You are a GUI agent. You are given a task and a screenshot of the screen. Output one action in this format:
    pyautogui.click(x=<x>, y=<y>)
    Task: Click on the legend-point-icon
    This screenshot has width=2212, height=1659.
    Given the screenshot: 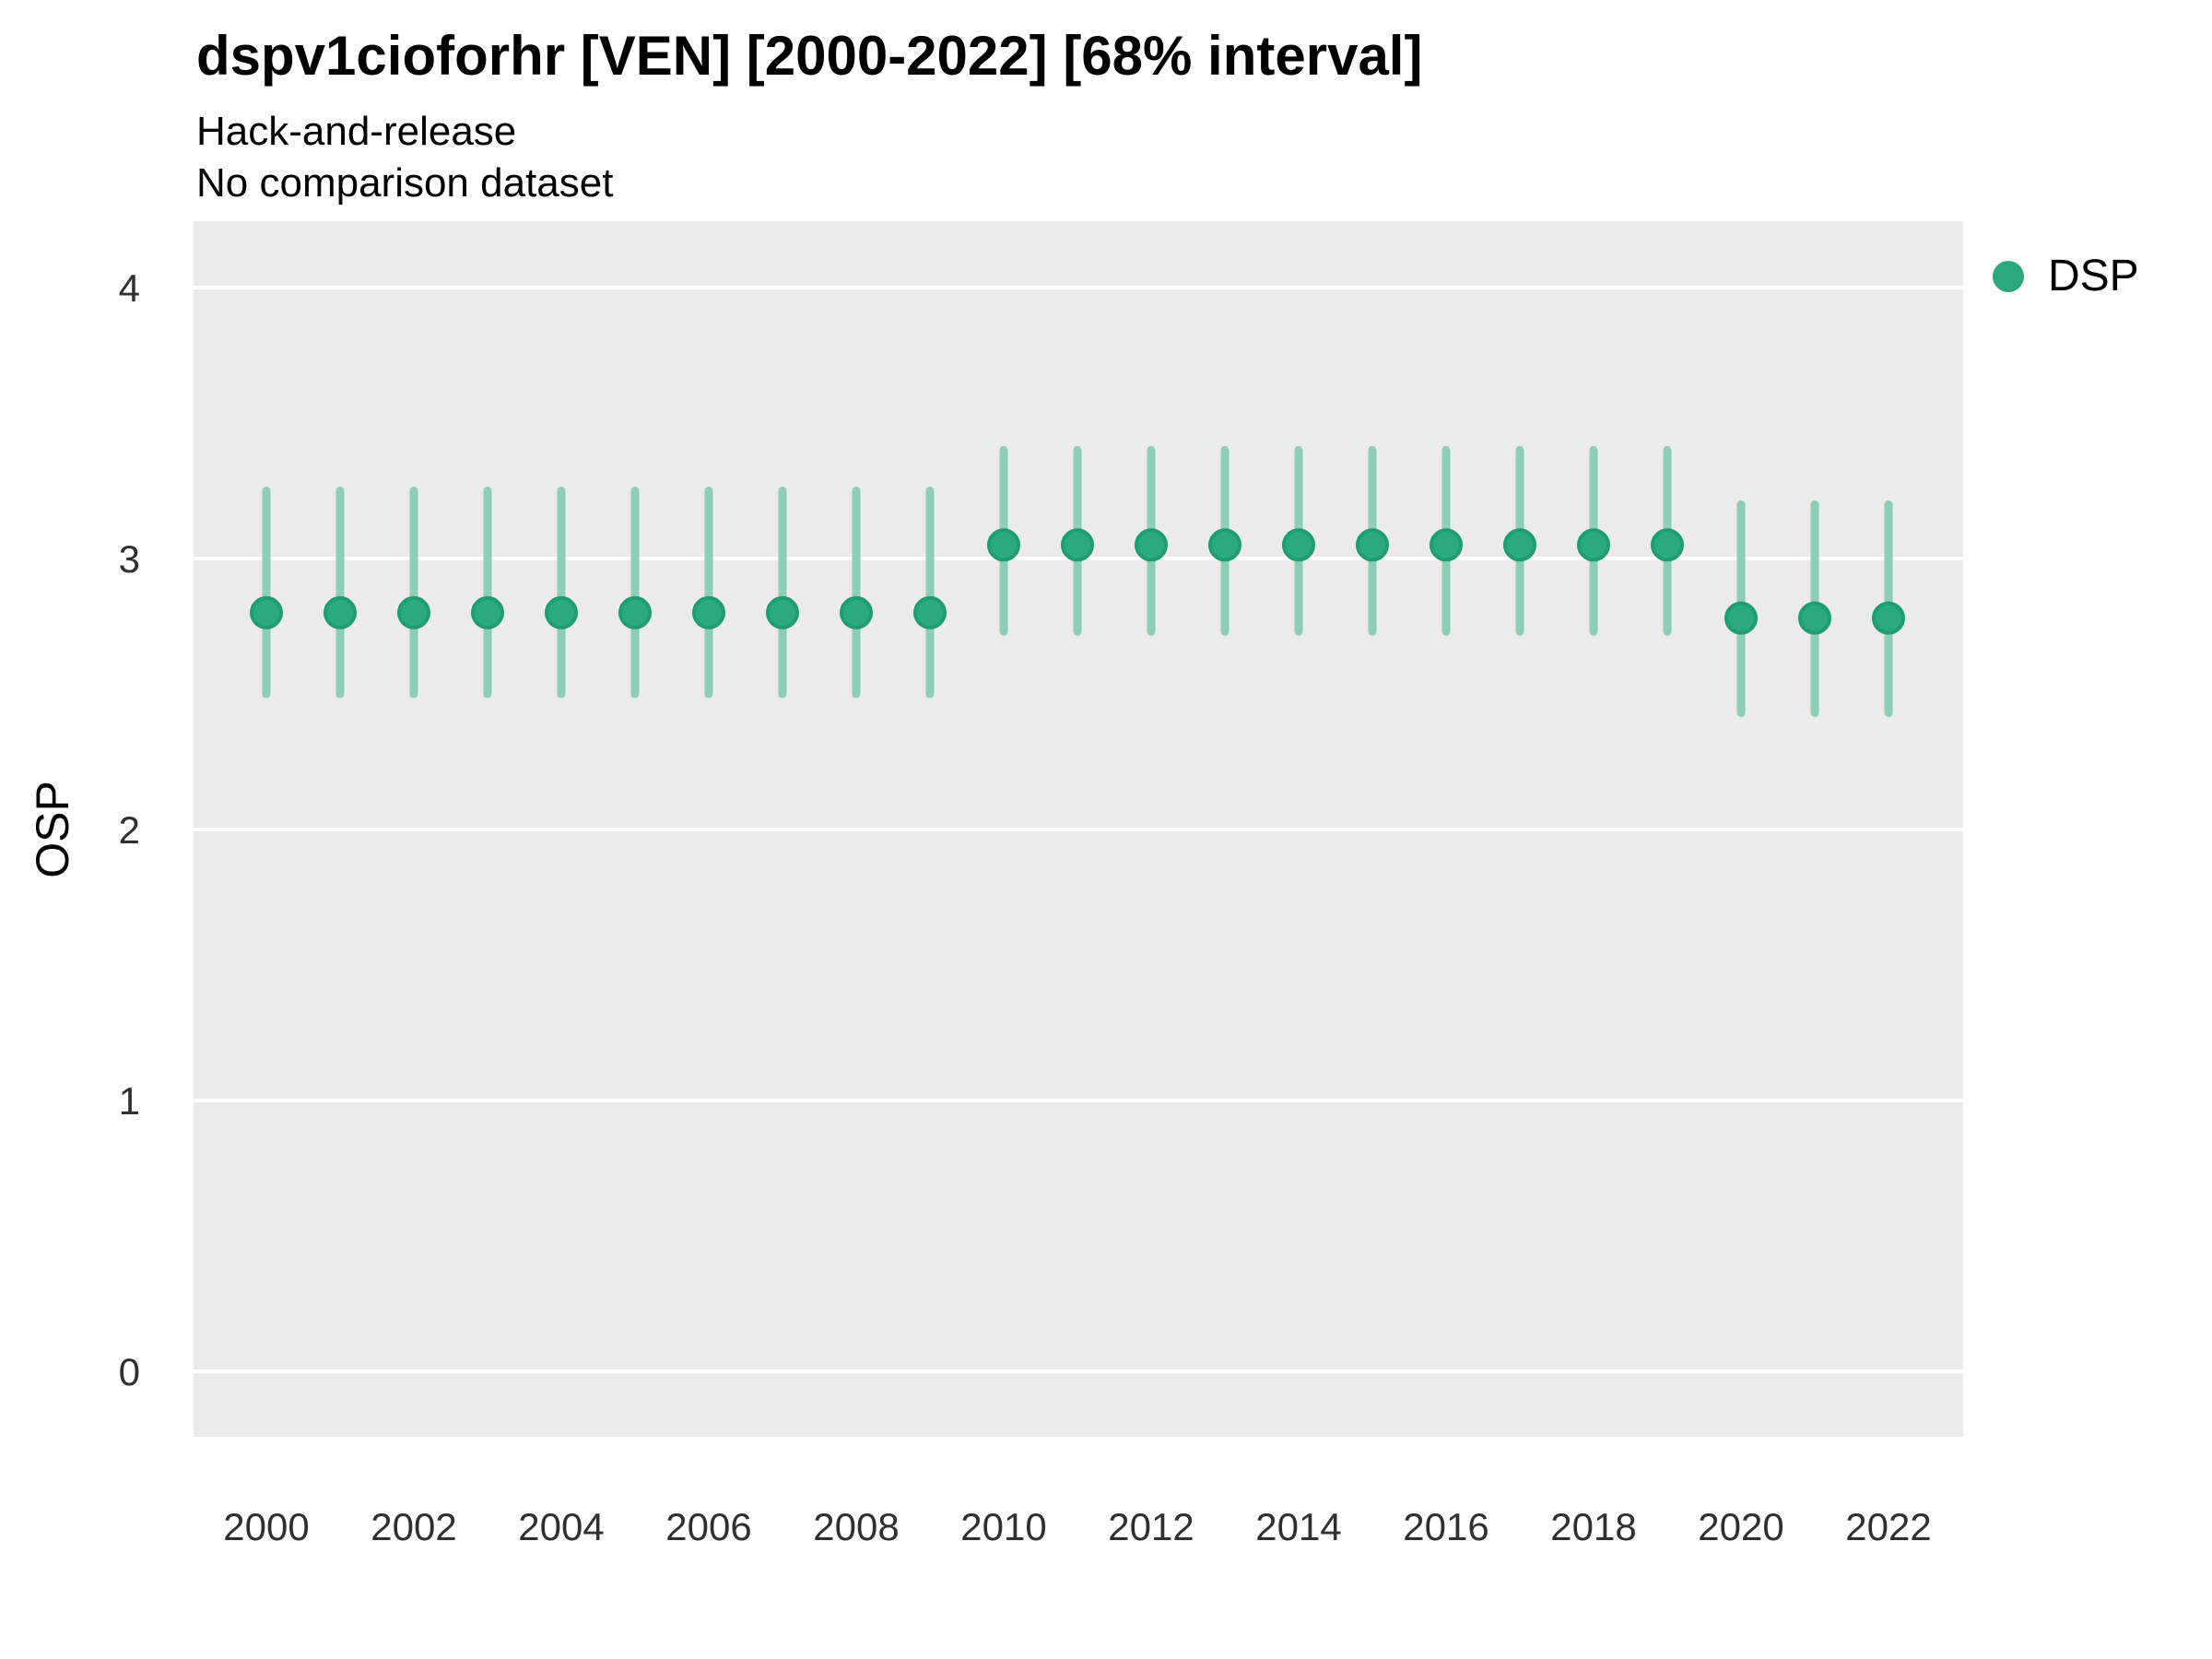 What is the action you would take?
    pyautogui.click(x=2008, y=276)
    